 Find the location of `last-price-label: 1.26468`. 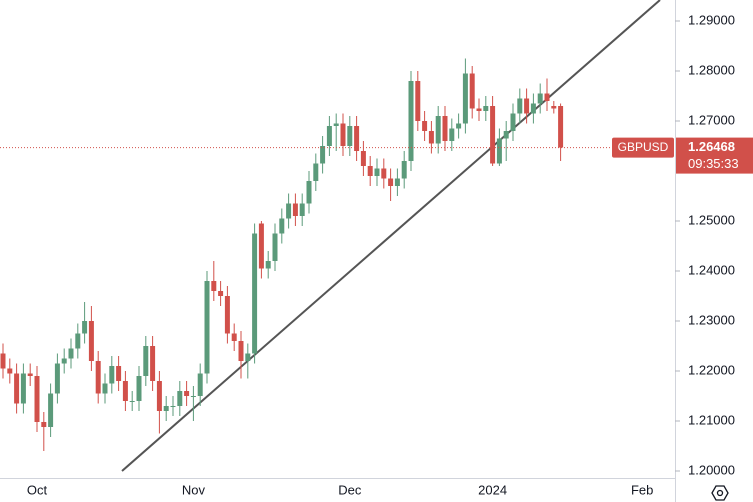

last-price-label: 1.26468 is located at coordinates (711, 146).